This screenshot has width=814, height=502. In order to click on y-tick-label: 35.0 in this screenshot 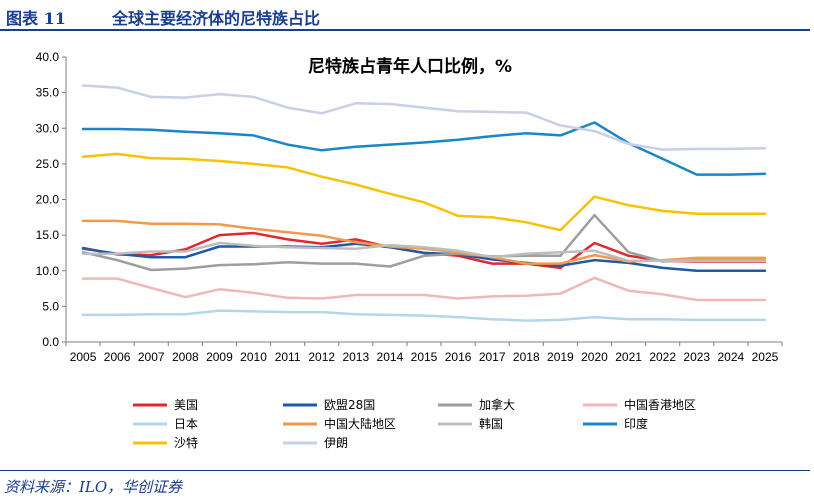, I will do `click(48, 93)`.